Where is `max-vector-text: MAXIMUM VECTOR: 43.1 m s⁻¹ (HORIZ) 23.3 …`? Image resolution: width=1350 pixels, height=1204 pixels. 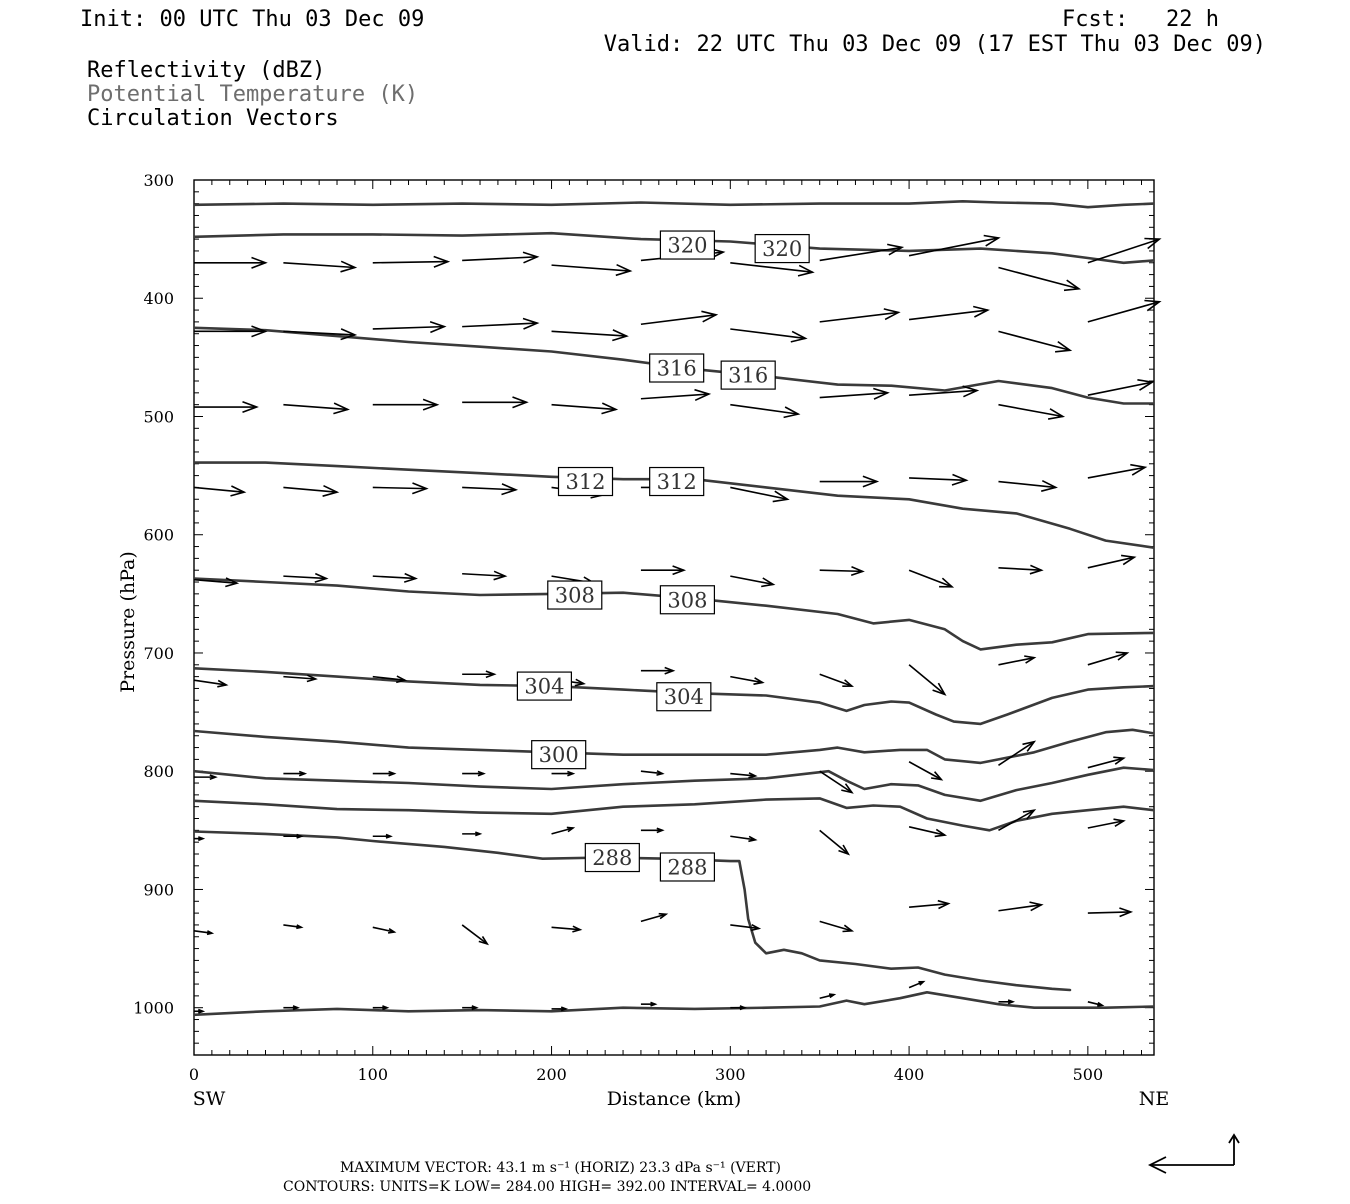 max-vector-text: MAXIMUM VECTOR: 43.1 m s⁻¹ (HORIZ) 23.3 … is located at coordinates (560, 1168).